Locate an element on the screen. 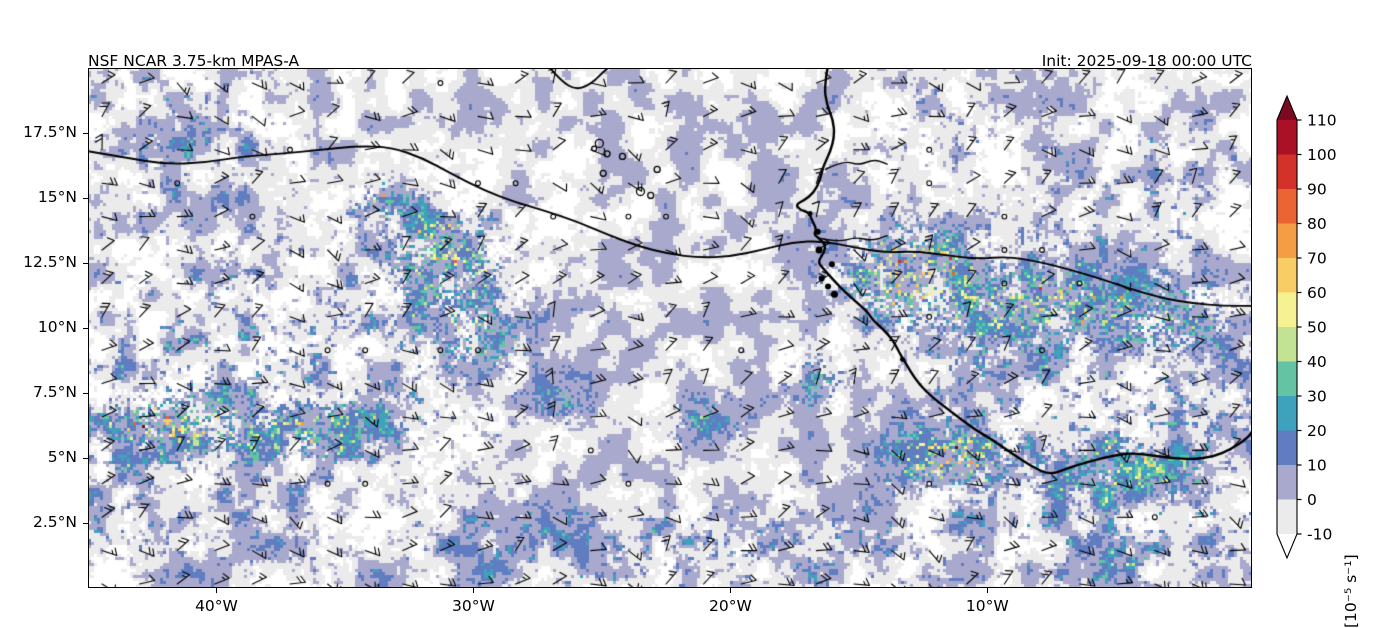 The width and height of the screenshot is (1387, 628). x-tick-label: 40°W is located at coordinates (216, 606).